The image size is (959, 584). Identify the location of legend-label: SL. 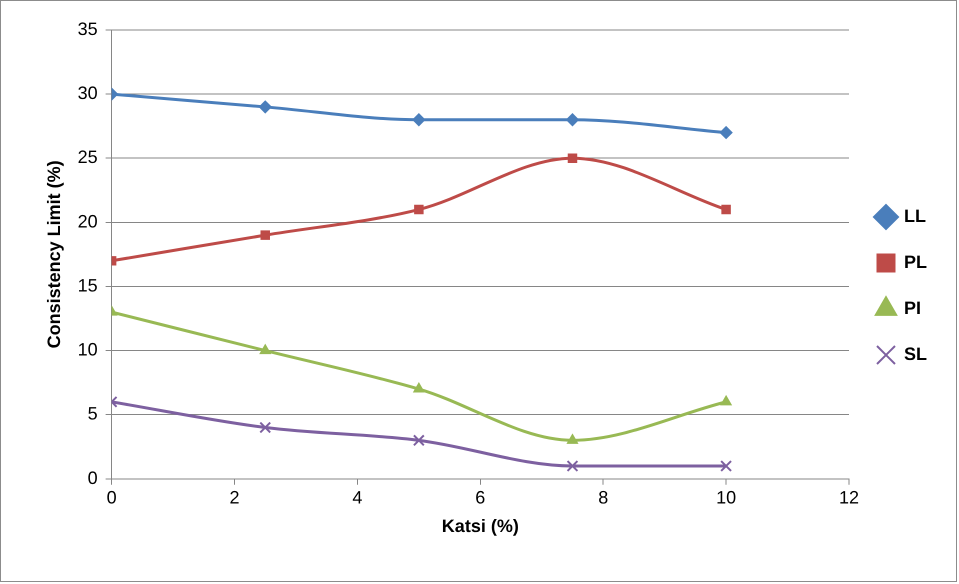
(916, 354).